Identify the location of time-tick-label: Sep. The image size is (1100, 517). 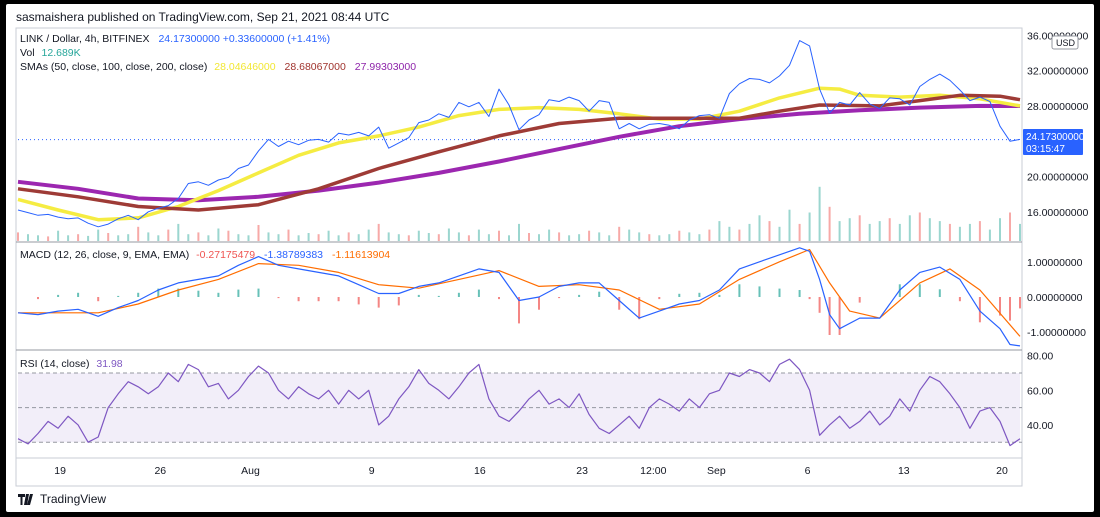
(716, 471).